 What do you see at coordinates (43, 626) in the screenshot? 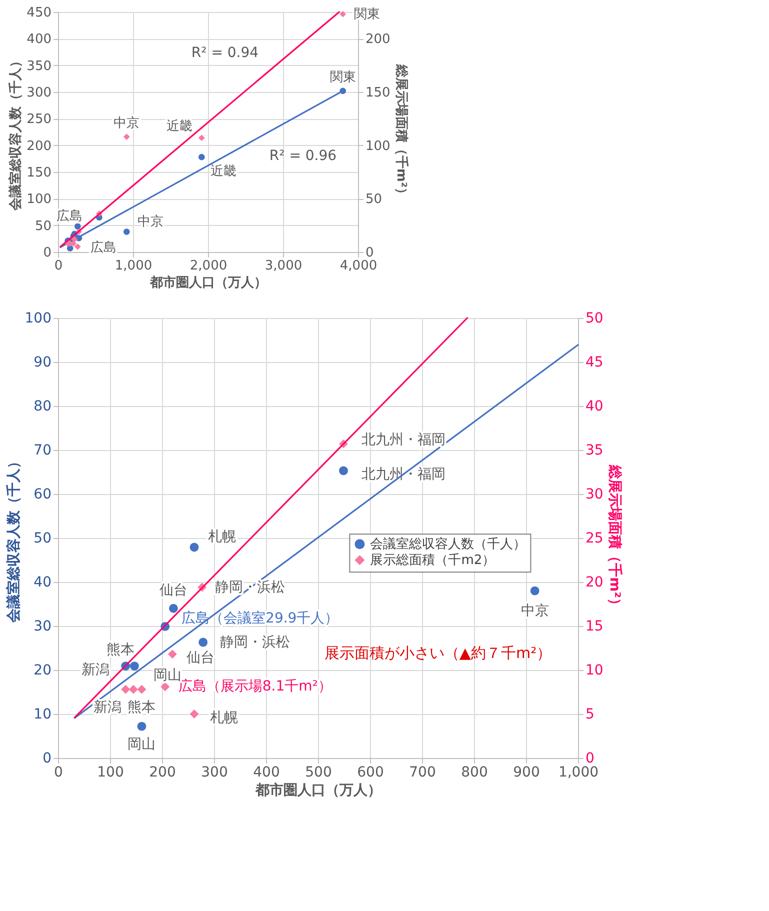
I see `y-tick-label: 30` at bounding box center [43, 626].